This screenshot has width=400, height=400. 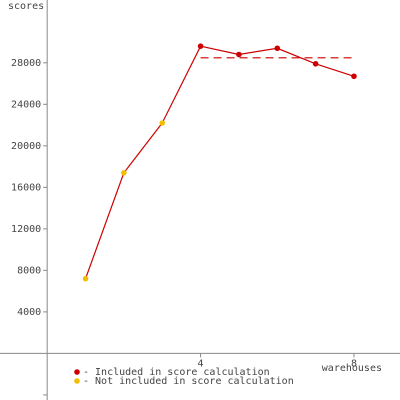 What do you see at coordinates (201, 363) in the screenshot?
I see `x-tick-label: 4` at bounding box center [201, 363].